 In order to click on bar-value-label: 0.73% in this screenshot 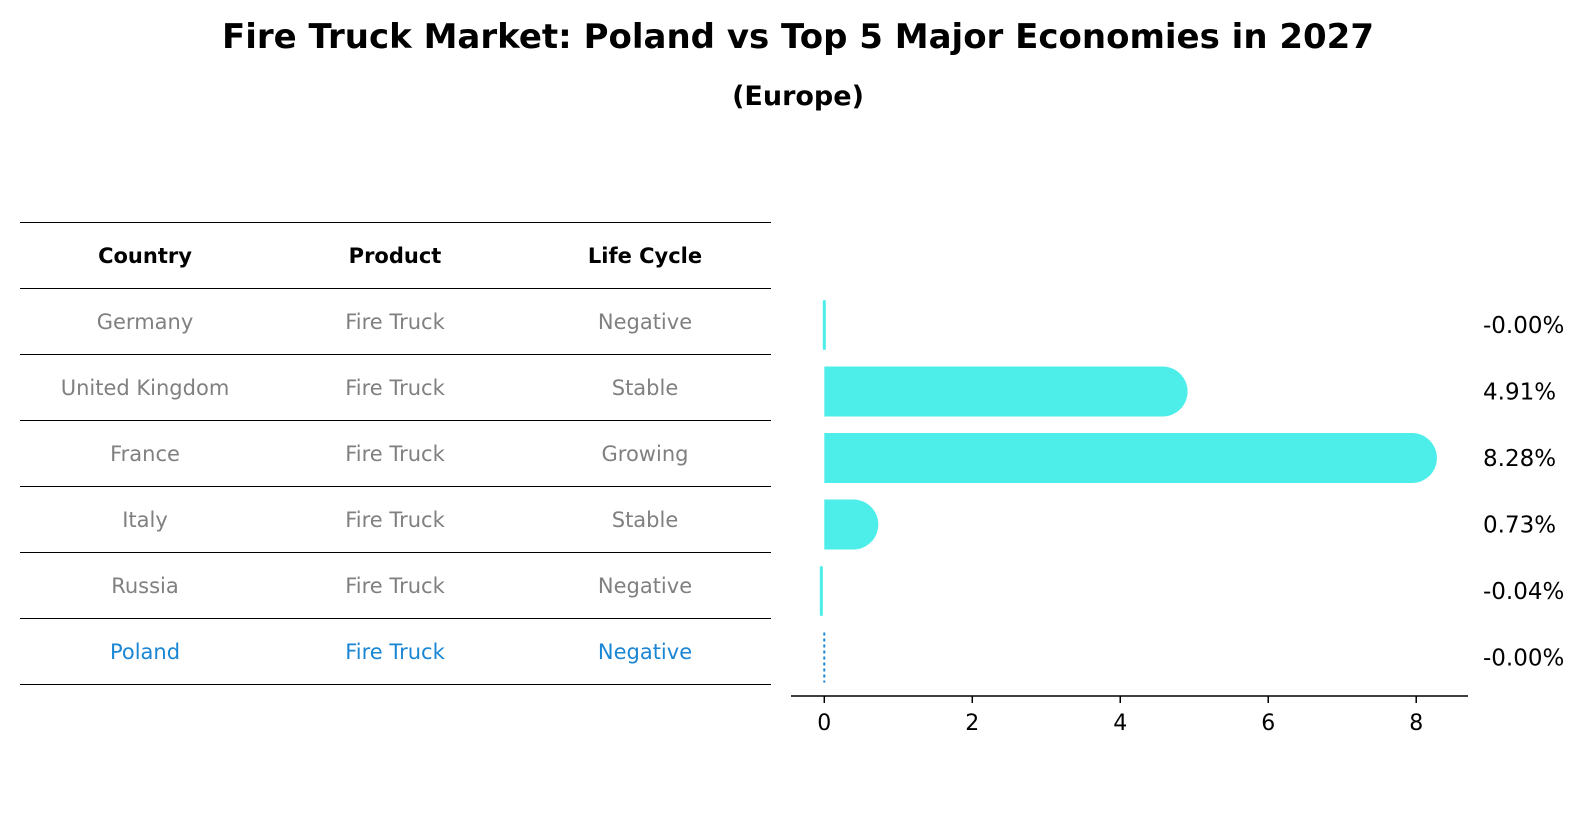, I will do `click(1519, 526)`.